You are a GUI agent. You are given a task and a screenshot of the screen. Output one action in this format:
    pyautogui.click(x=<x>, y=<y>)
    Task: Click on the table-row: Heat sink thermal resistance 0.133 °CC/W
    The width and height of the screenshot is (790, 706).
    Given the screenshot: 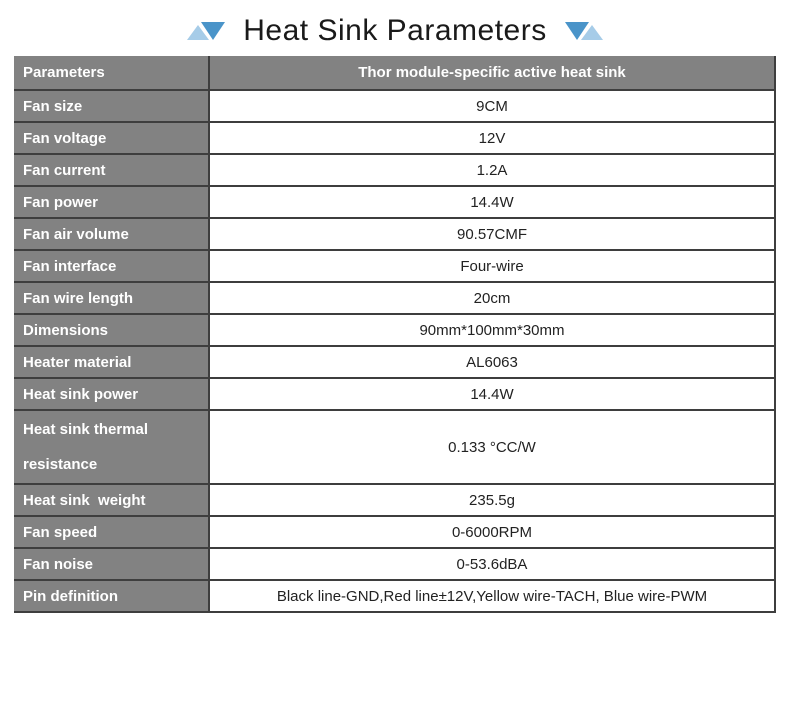 What is the action you would take?
    pyautogui.click(x=395, y=447)
    